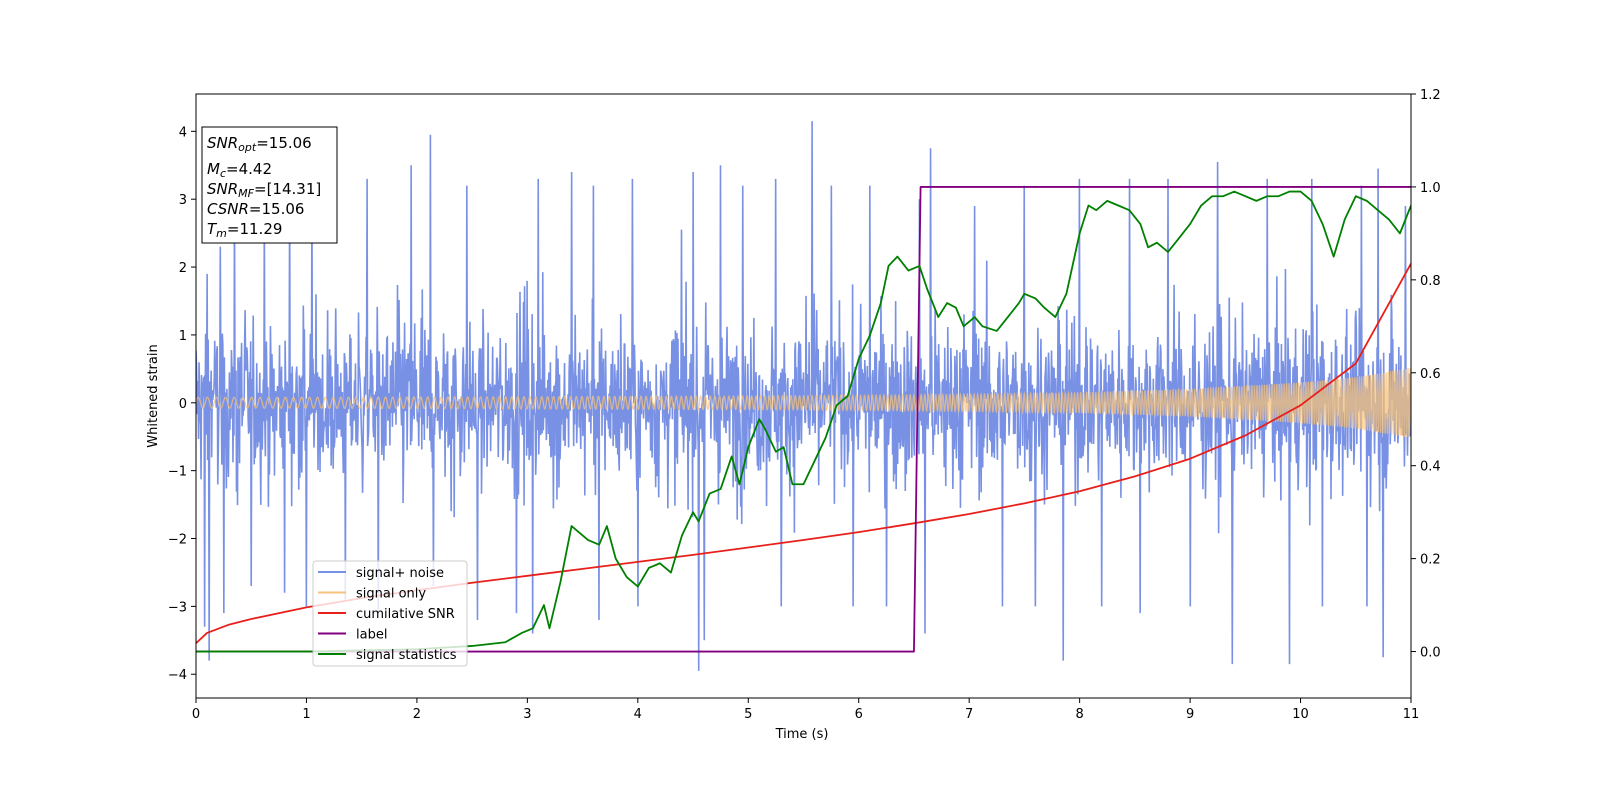  I want to click on x-tick-label: 6, so click(859, 714).